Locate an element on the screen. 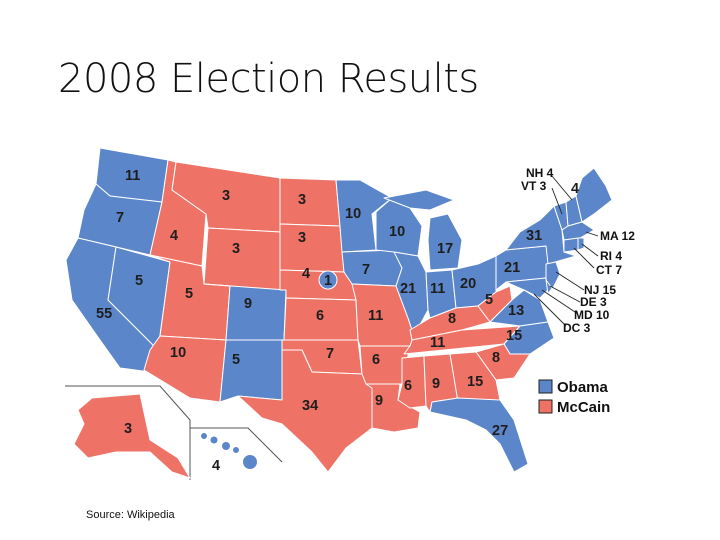 This screenshot has height=540, width=720. ev-ne: 4 is located at coordinates (306, 274).